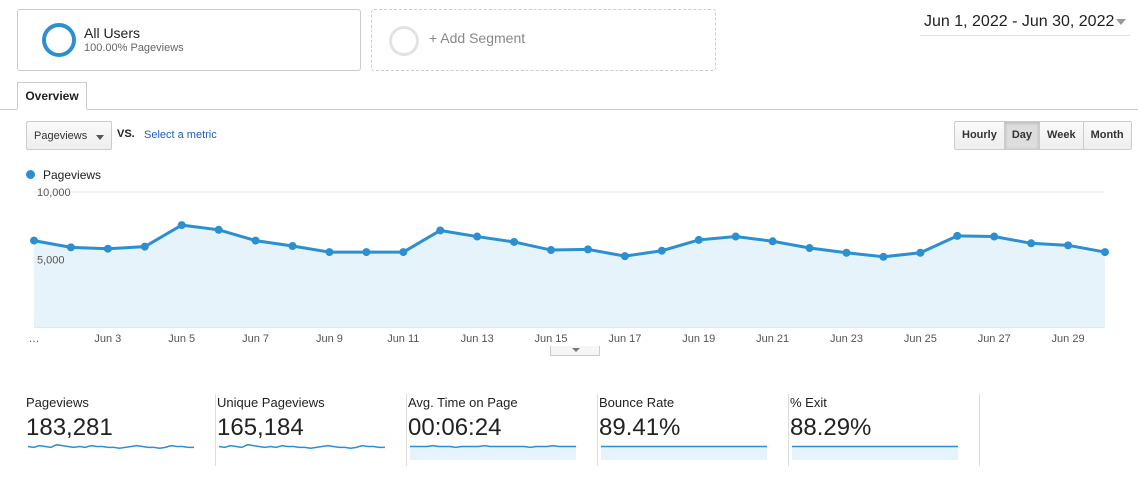 Image resolution: width=1138 pixels, height=483 pixels. I want to click on metric-dropdown-label: Pageviews, so click(61, 136).